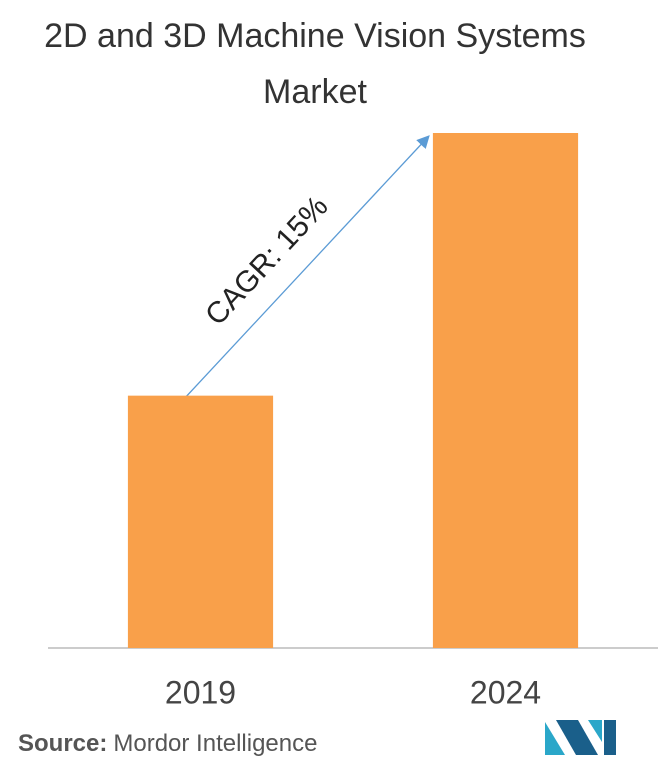  Describe the element at coordinates (215, 743) in the screenshot. I see `source-name: Mordor Intelligence` at that location.